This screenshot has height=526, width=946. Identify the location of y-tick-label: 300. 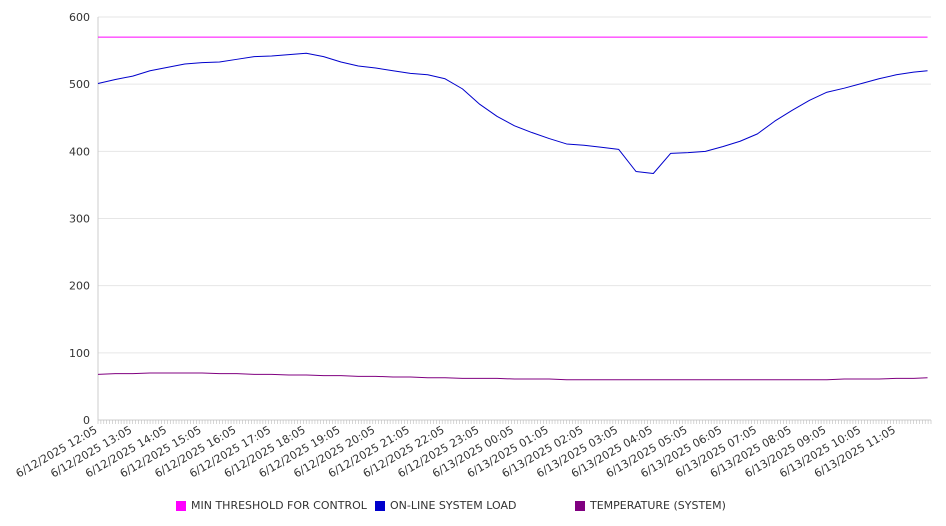
(79, 219).